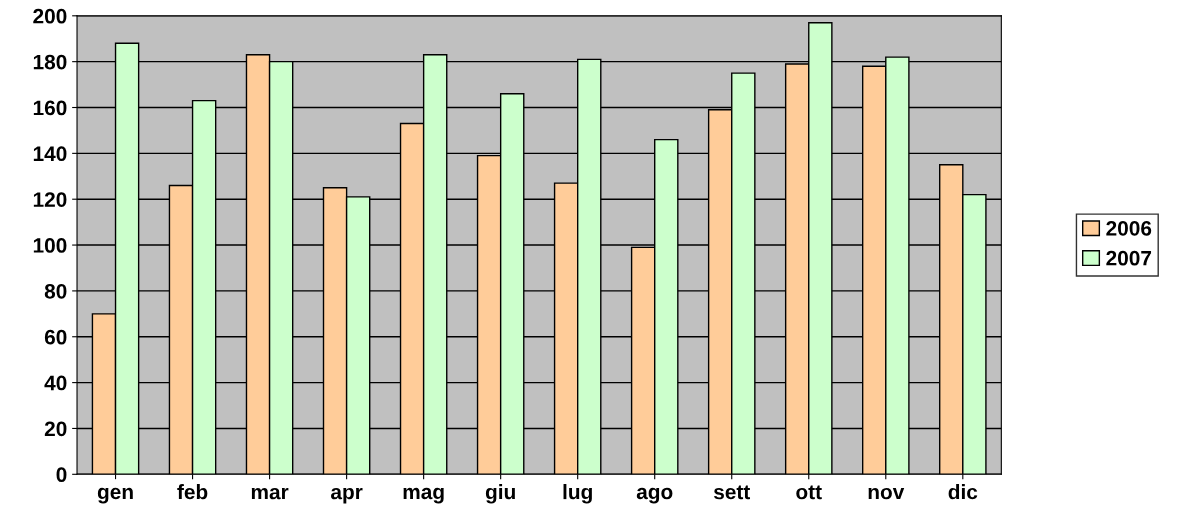  I want to click on y-tick-label: 180, so click(50, 62).